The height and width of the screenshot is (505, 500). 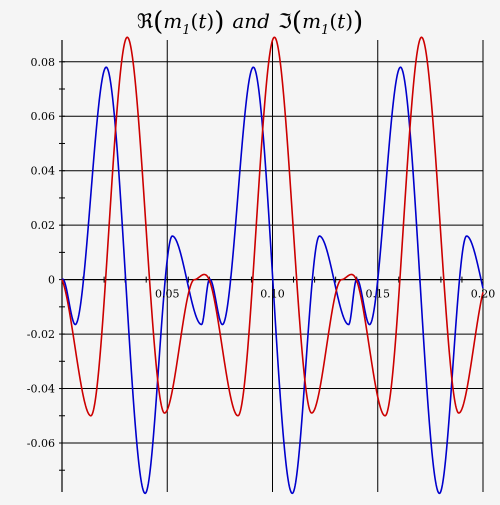 I want to click on y-tick-label: -0.04, so click(x=41, y=389).